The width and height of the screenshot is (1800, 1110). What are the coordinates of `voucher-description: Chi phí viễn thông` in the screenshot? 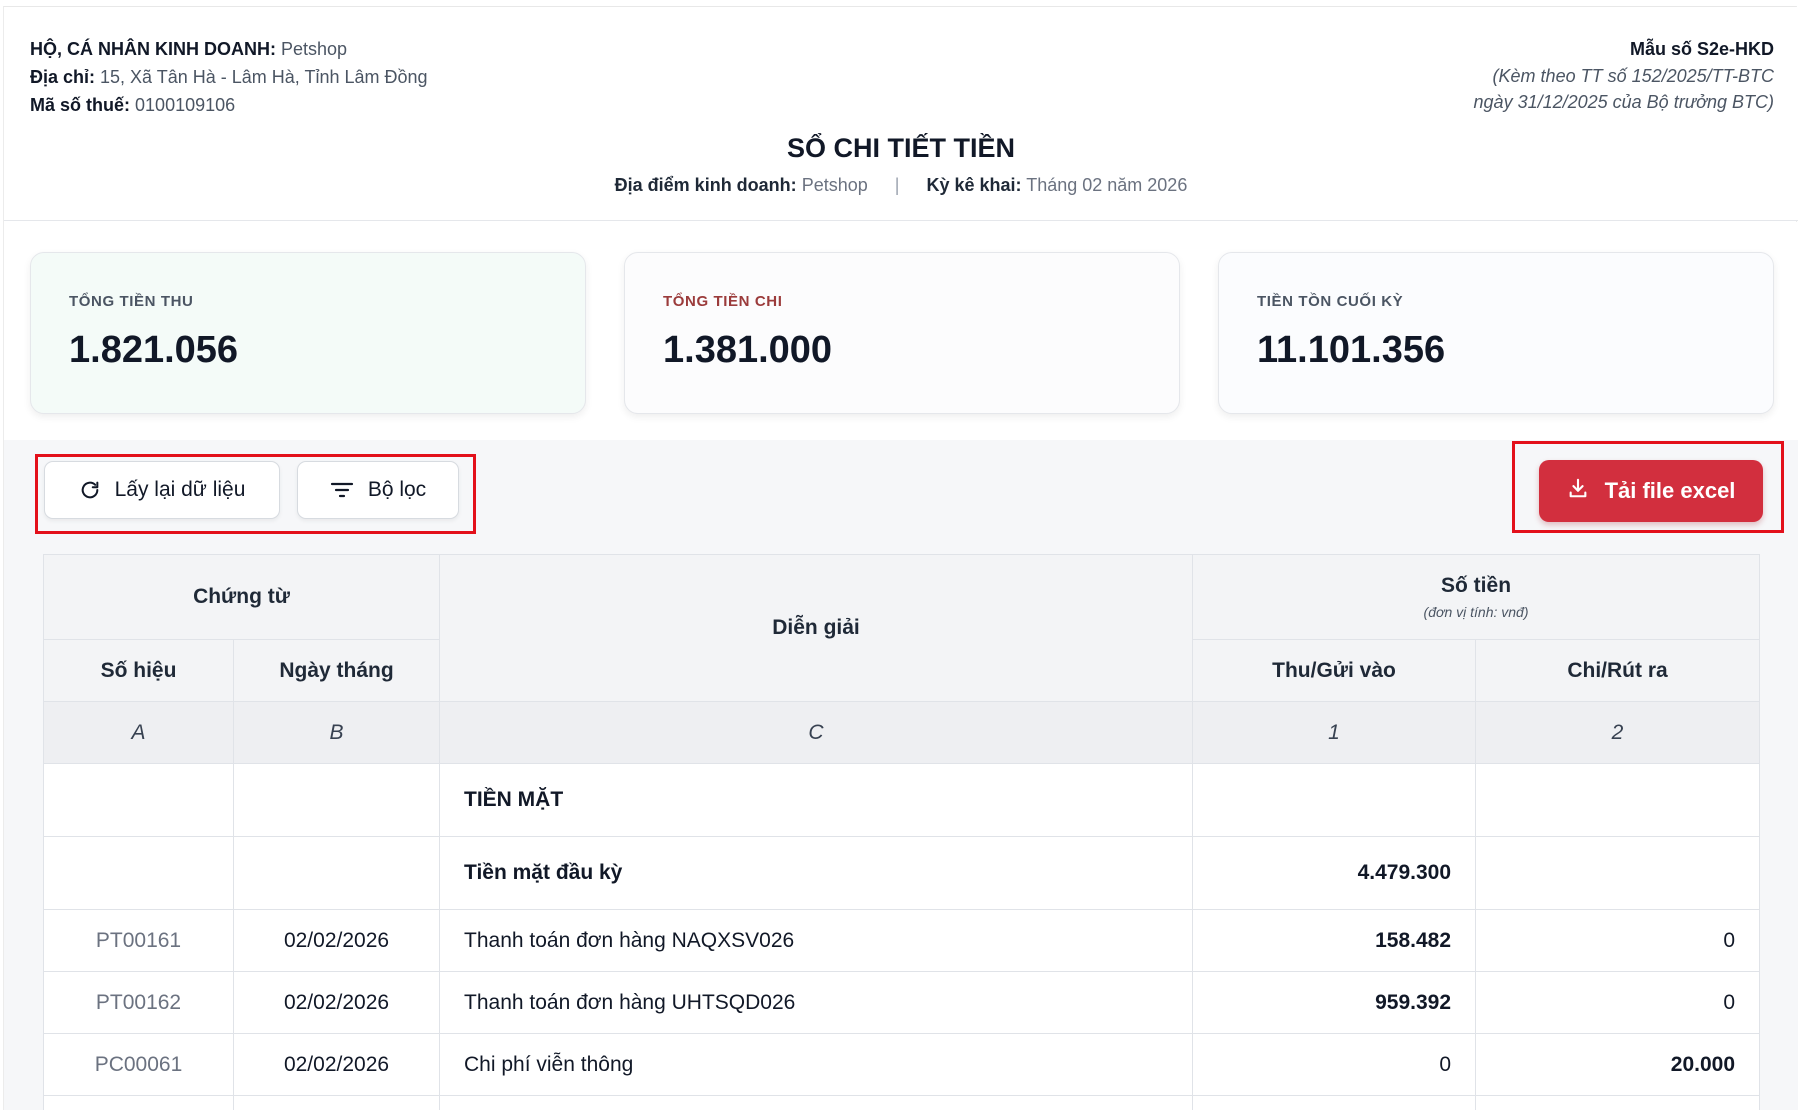 It's located at (816, 1064).